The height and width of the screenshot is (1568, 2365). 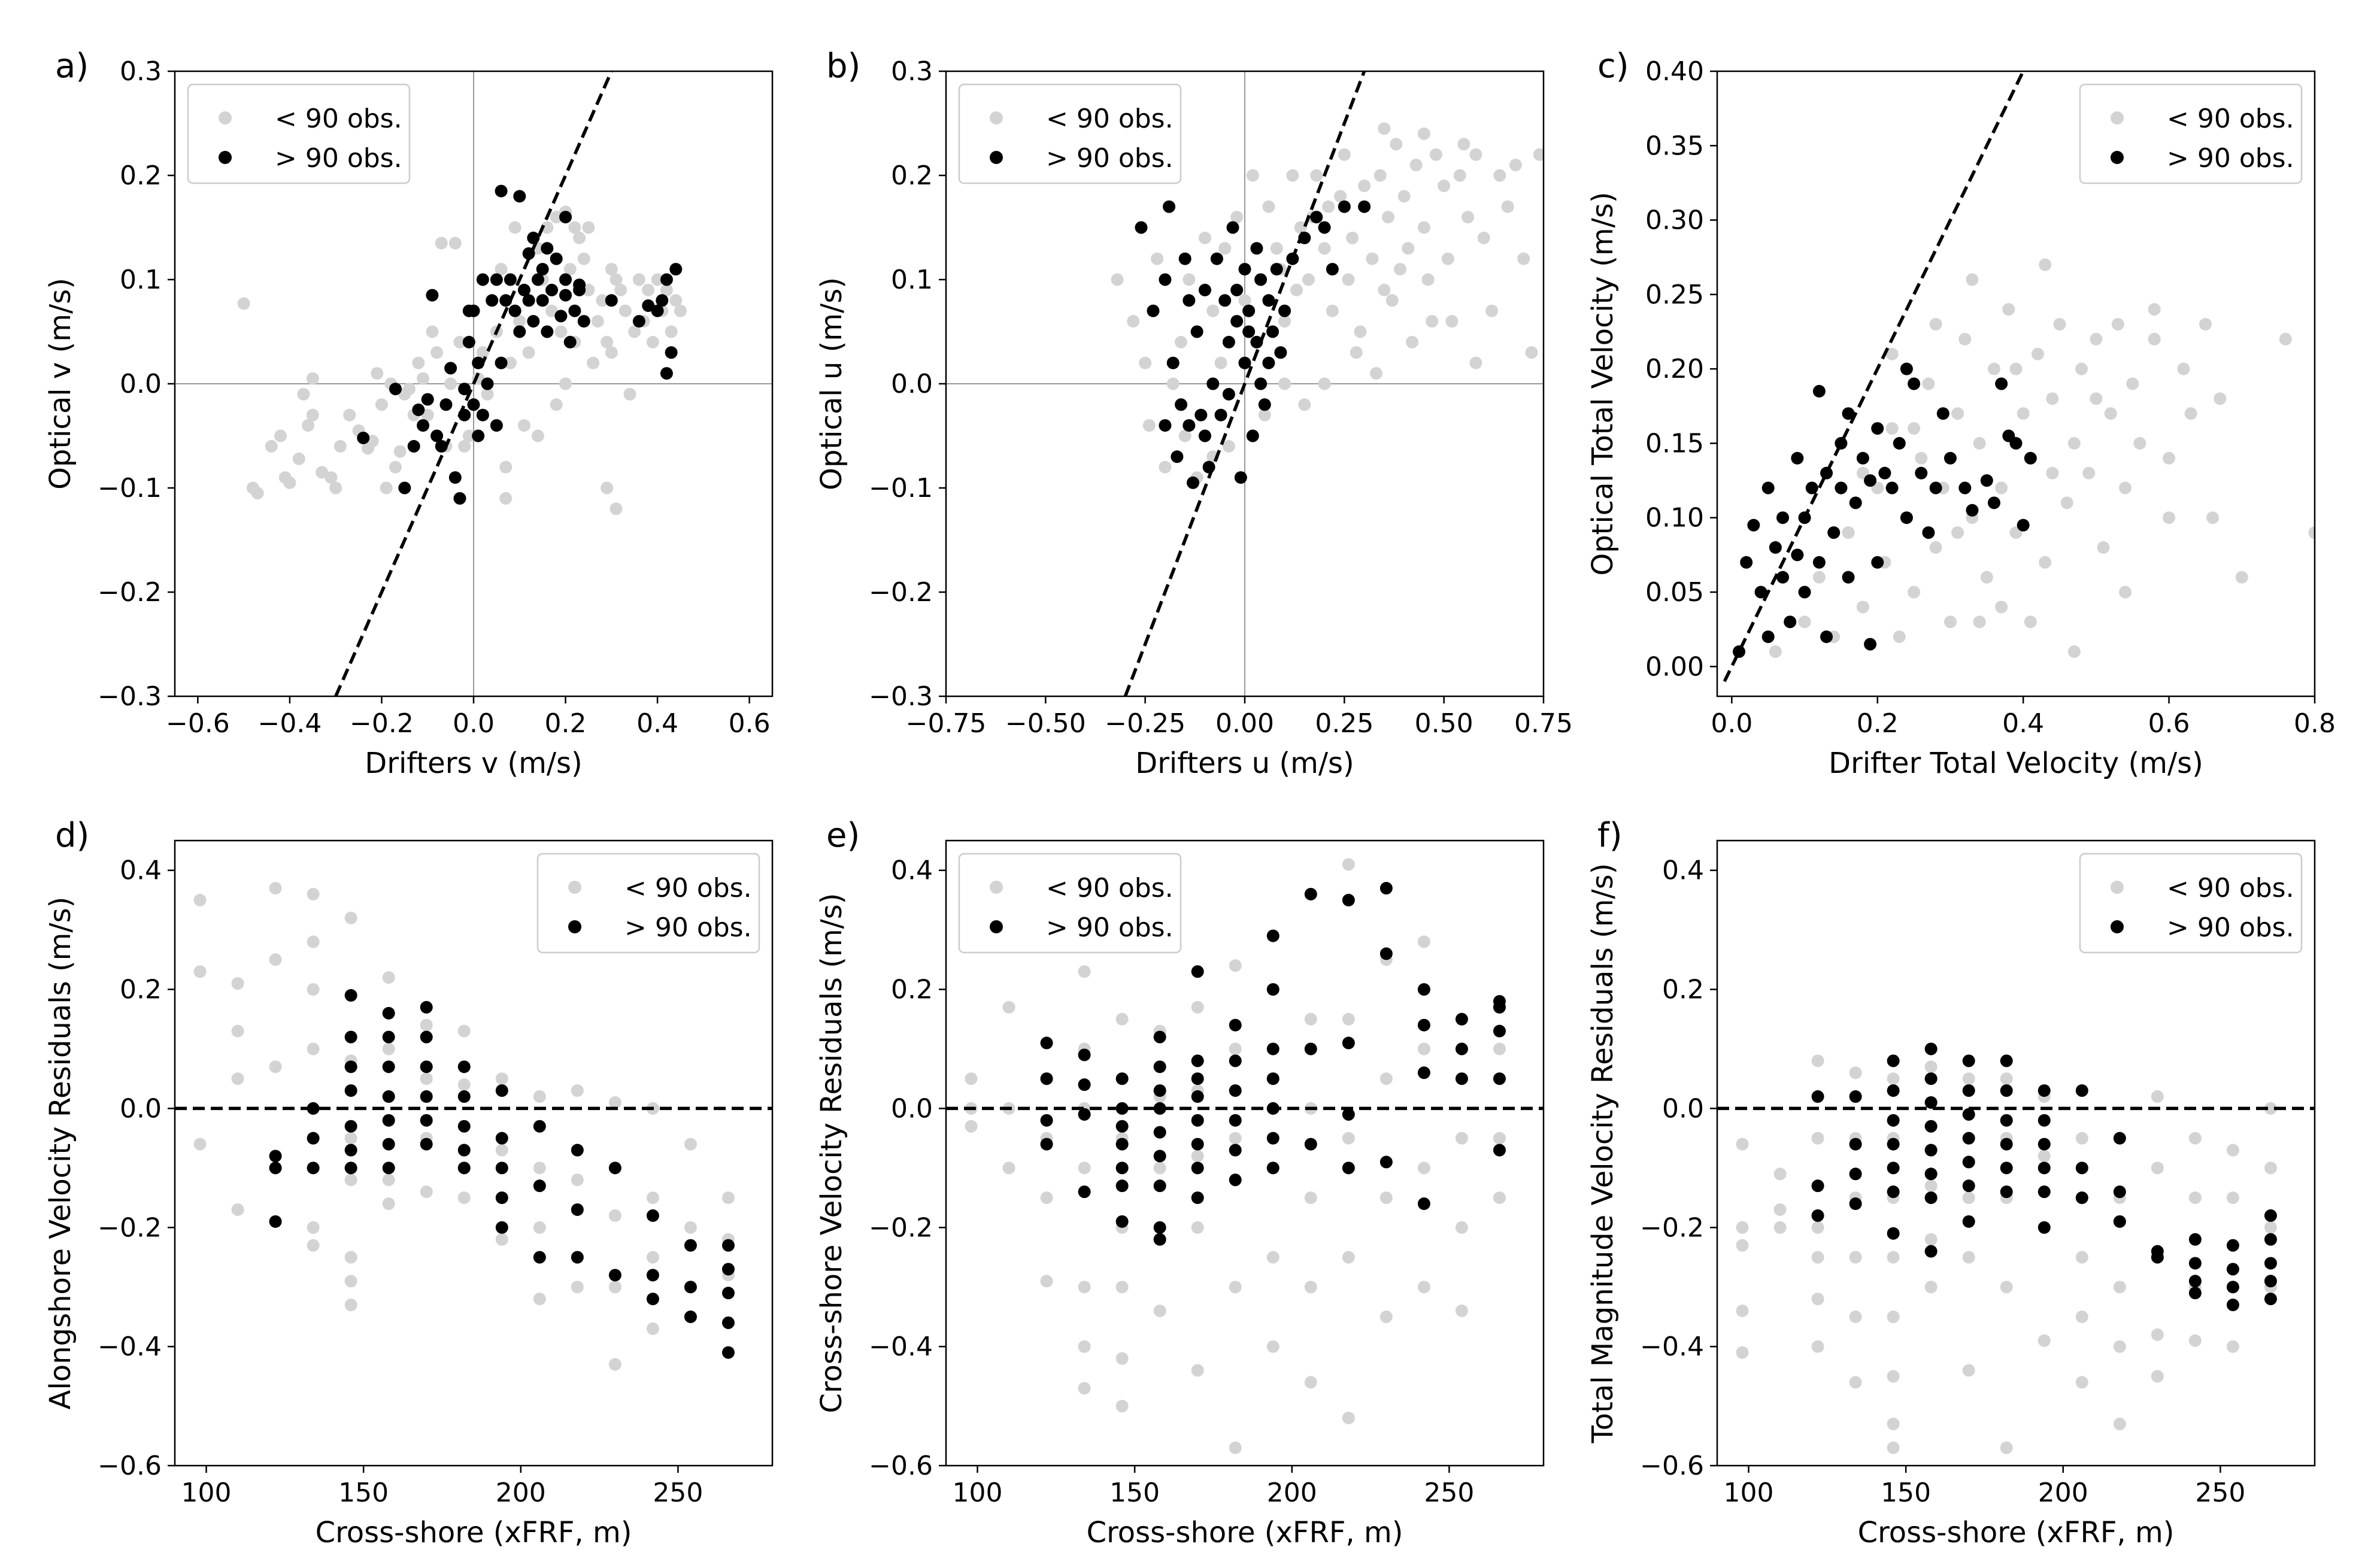 What do you see at coordinates (1110, 158) in the screenshot?
I see `legend-label: > 90 obs.` at bounding box center [1110, 158].